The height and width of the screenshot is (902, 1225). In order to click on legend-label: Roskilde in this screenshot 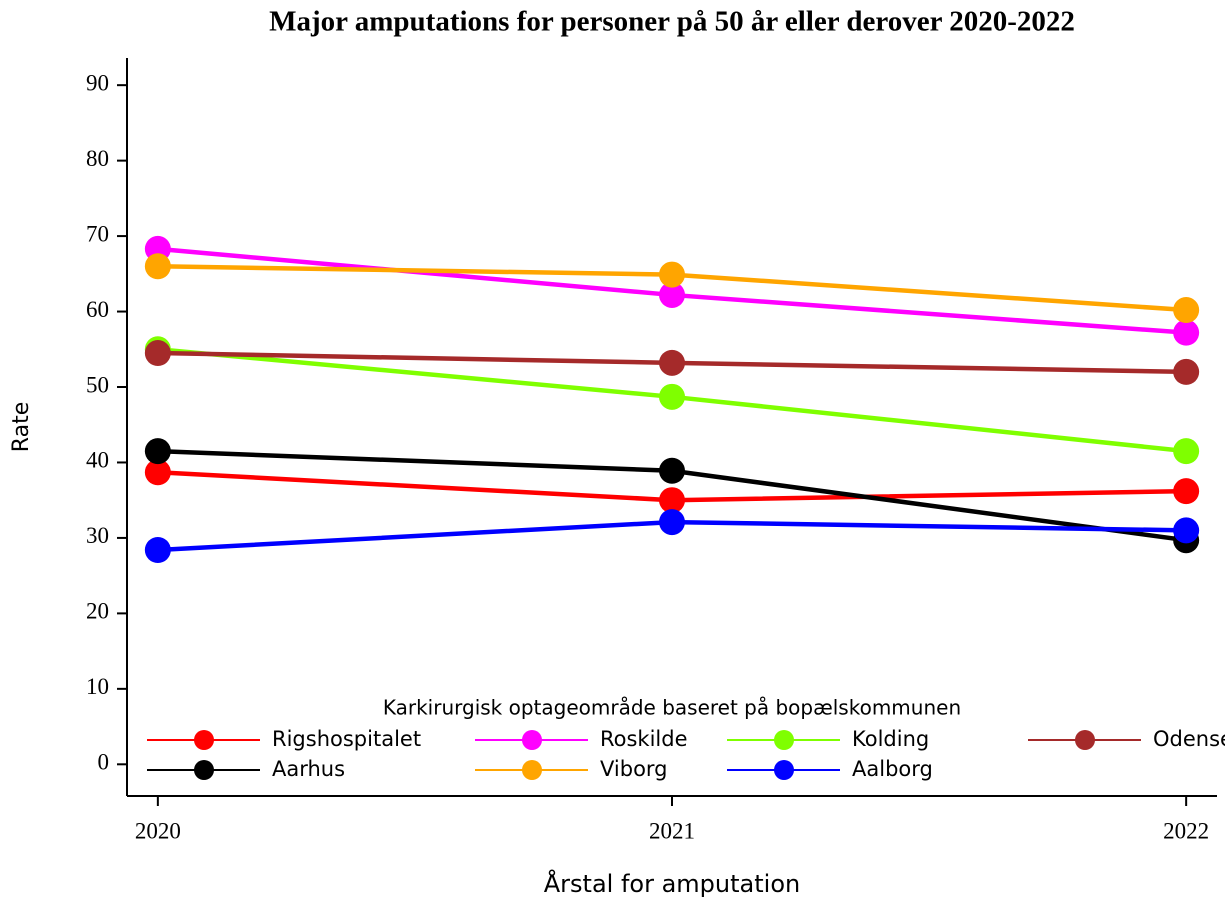, I will do `click(644, 739)`.